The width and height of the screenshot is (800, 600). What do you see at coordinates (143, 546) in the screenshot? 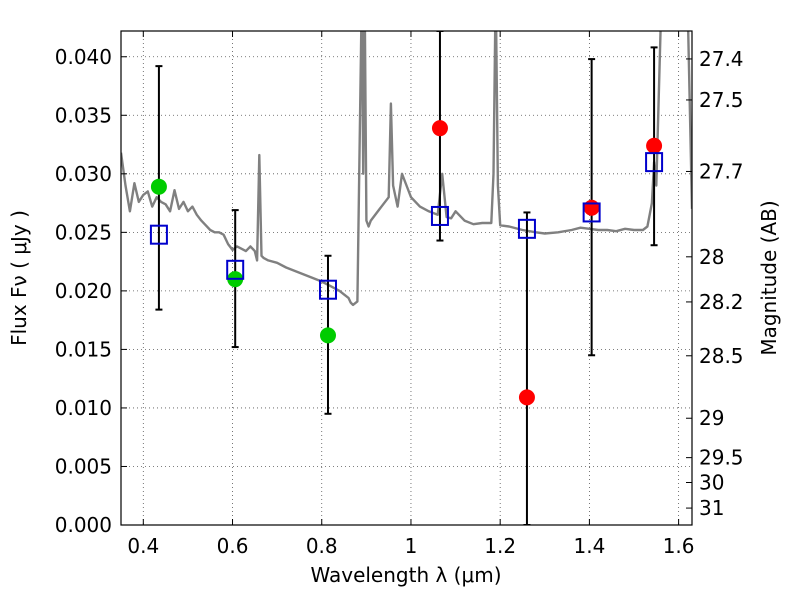
I see `x-tick-label: 0.4` at bounding box center [143, 546].